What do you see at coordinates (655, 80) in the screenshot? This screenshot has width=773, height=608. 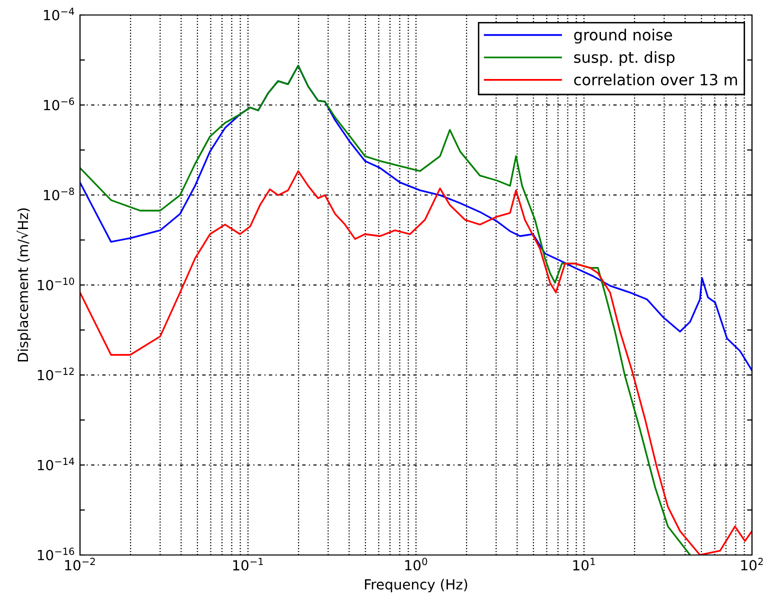 I see `legend-label: correlation over 13 m` at bounding box center [655, 80].